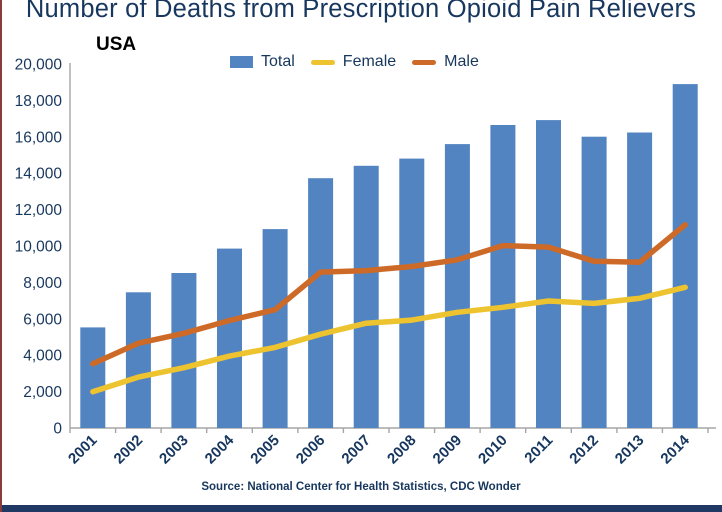  Describe the element at coordinates (457, 286) in the screenshot. I see `bar-2009` at that location.